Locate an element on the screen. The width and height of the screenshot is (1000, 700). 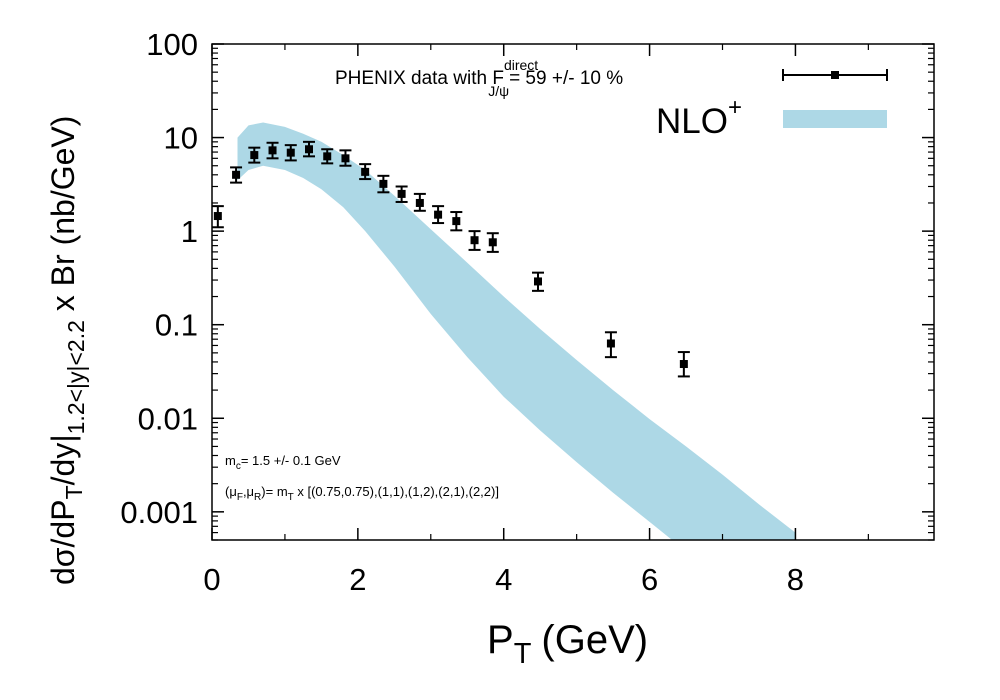
legend-errorbar-sample is located at coordinates (835, 75).